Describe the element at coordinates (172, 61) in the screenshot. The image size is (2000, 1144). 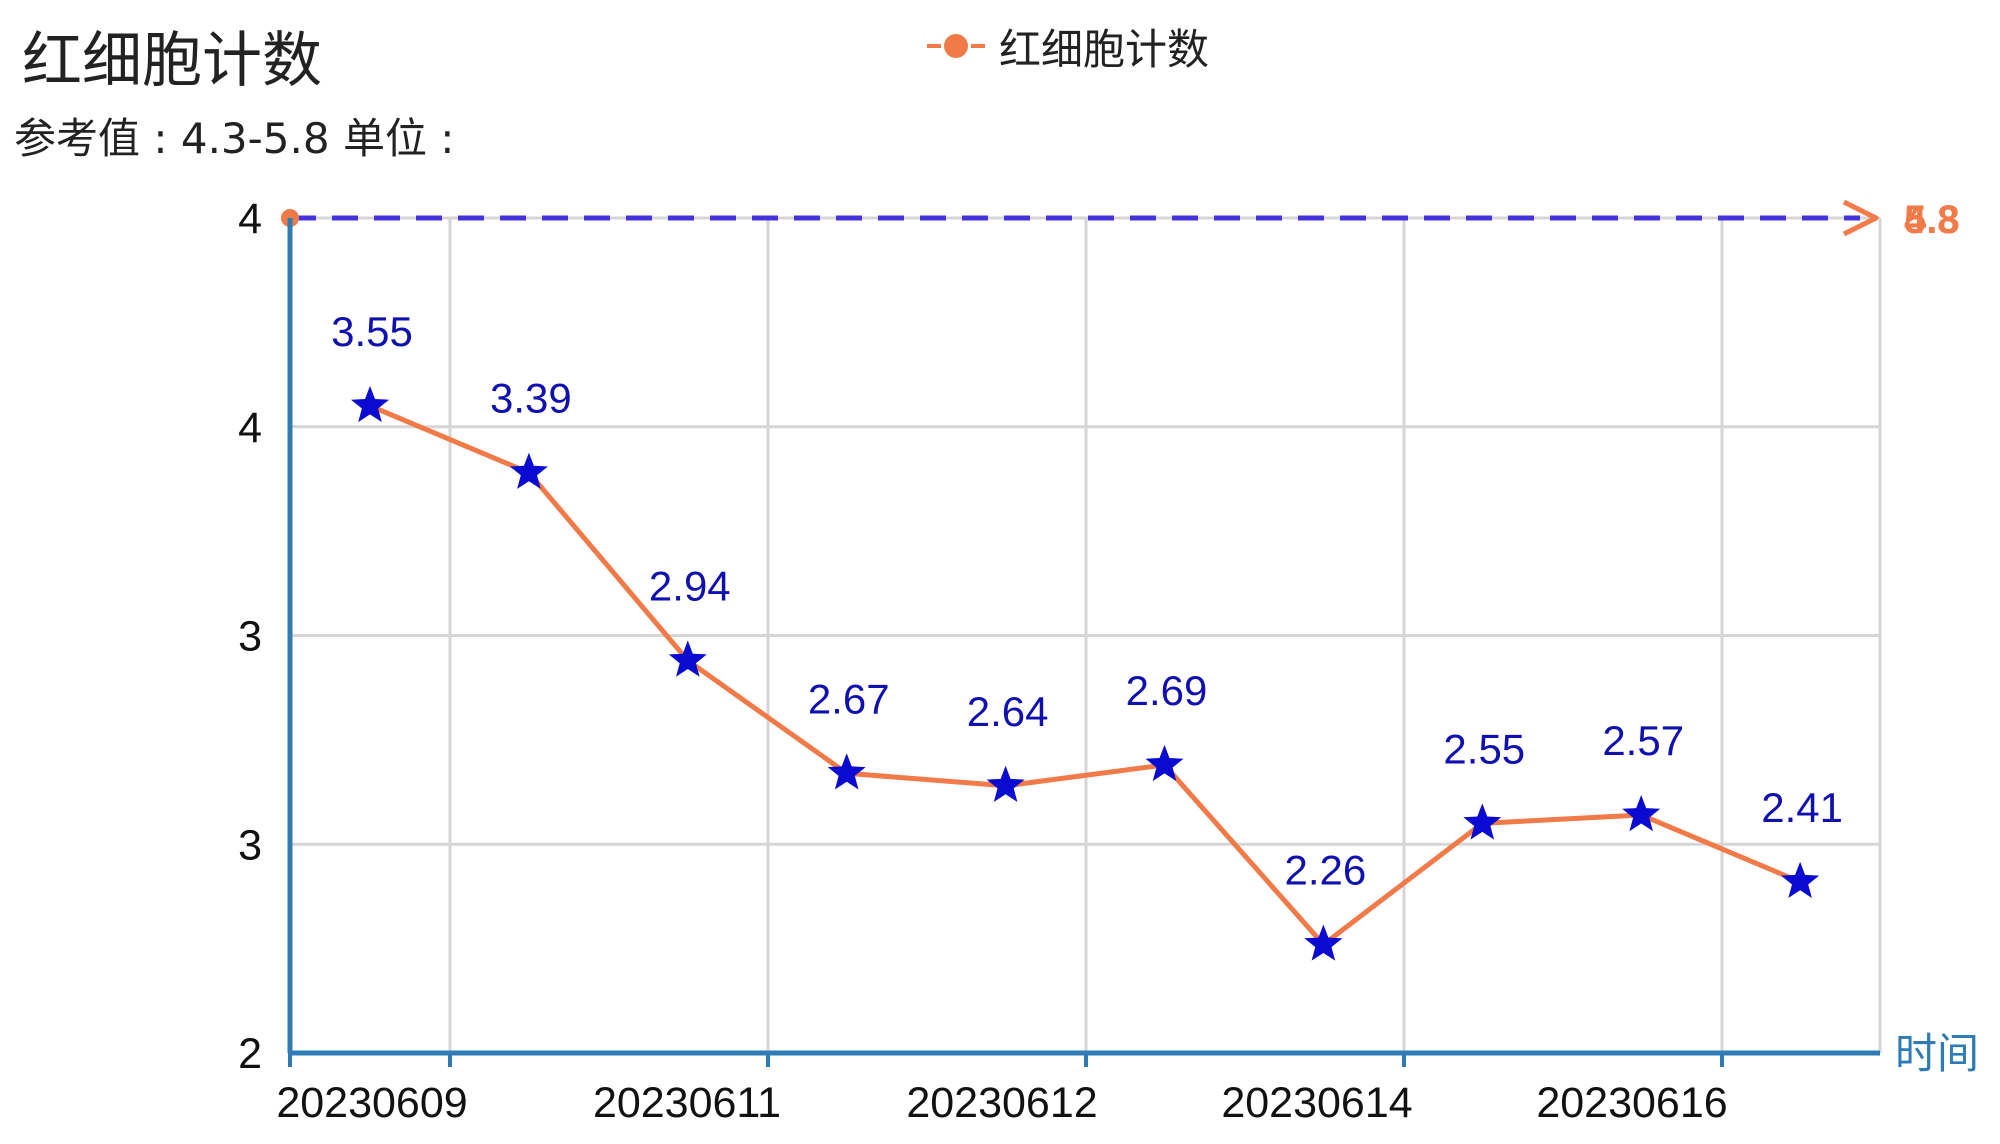
I see `chart-title: 红细胞计数` at that location.